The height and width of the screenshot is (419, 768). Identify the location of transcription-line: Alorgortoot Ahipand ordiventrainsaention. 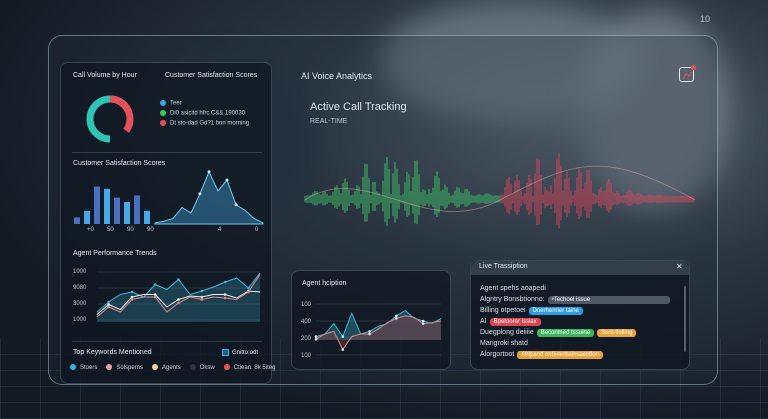
(575, 356).